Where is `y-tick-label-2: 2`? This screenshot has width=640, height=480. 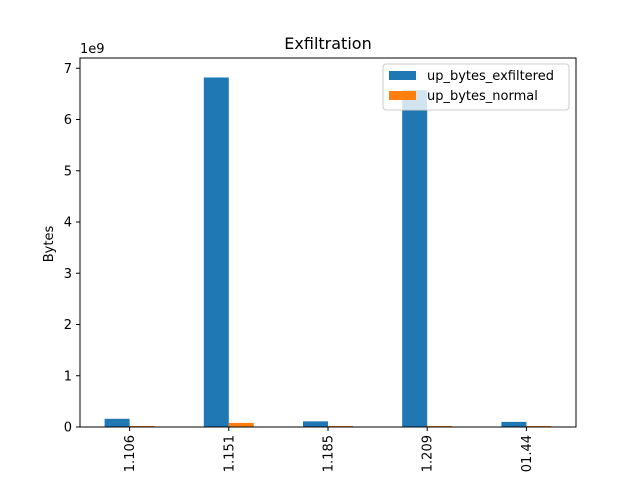
y-tick-label-2: 2 is located at coordinates (68, 325).